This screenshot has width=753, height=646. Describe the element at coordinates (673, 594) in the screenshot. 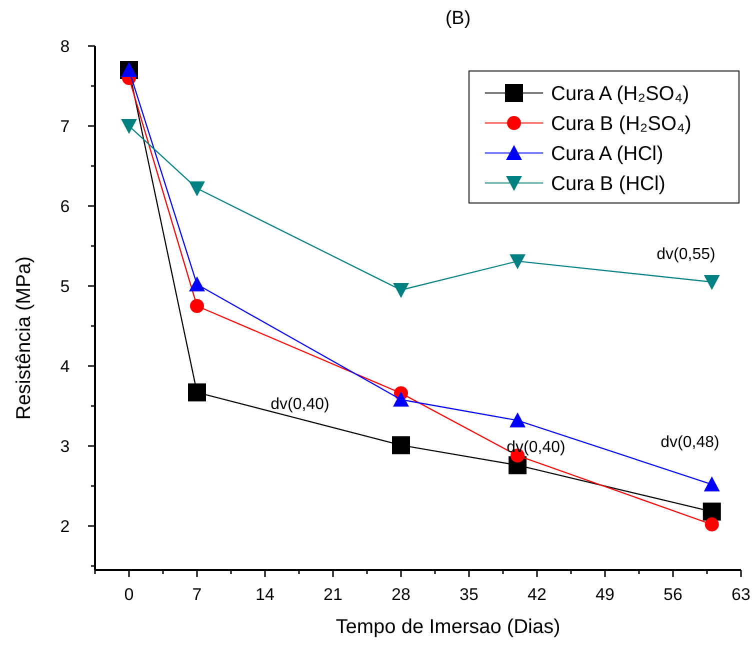

I see `x-tick-label: 56` at that location.